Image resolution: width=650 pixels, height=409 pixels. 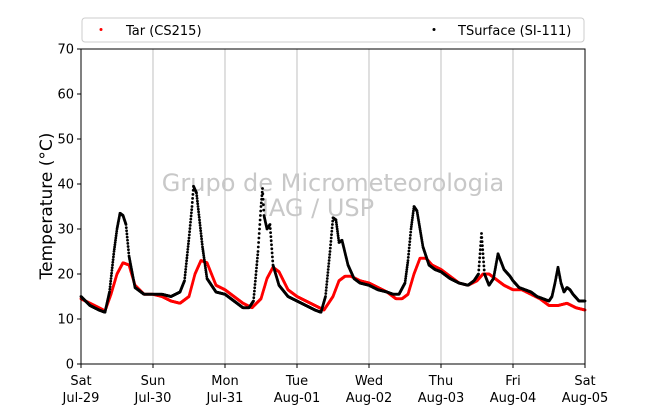 I want to click on legend-marker-tsurface, so click(x=434, y=29).